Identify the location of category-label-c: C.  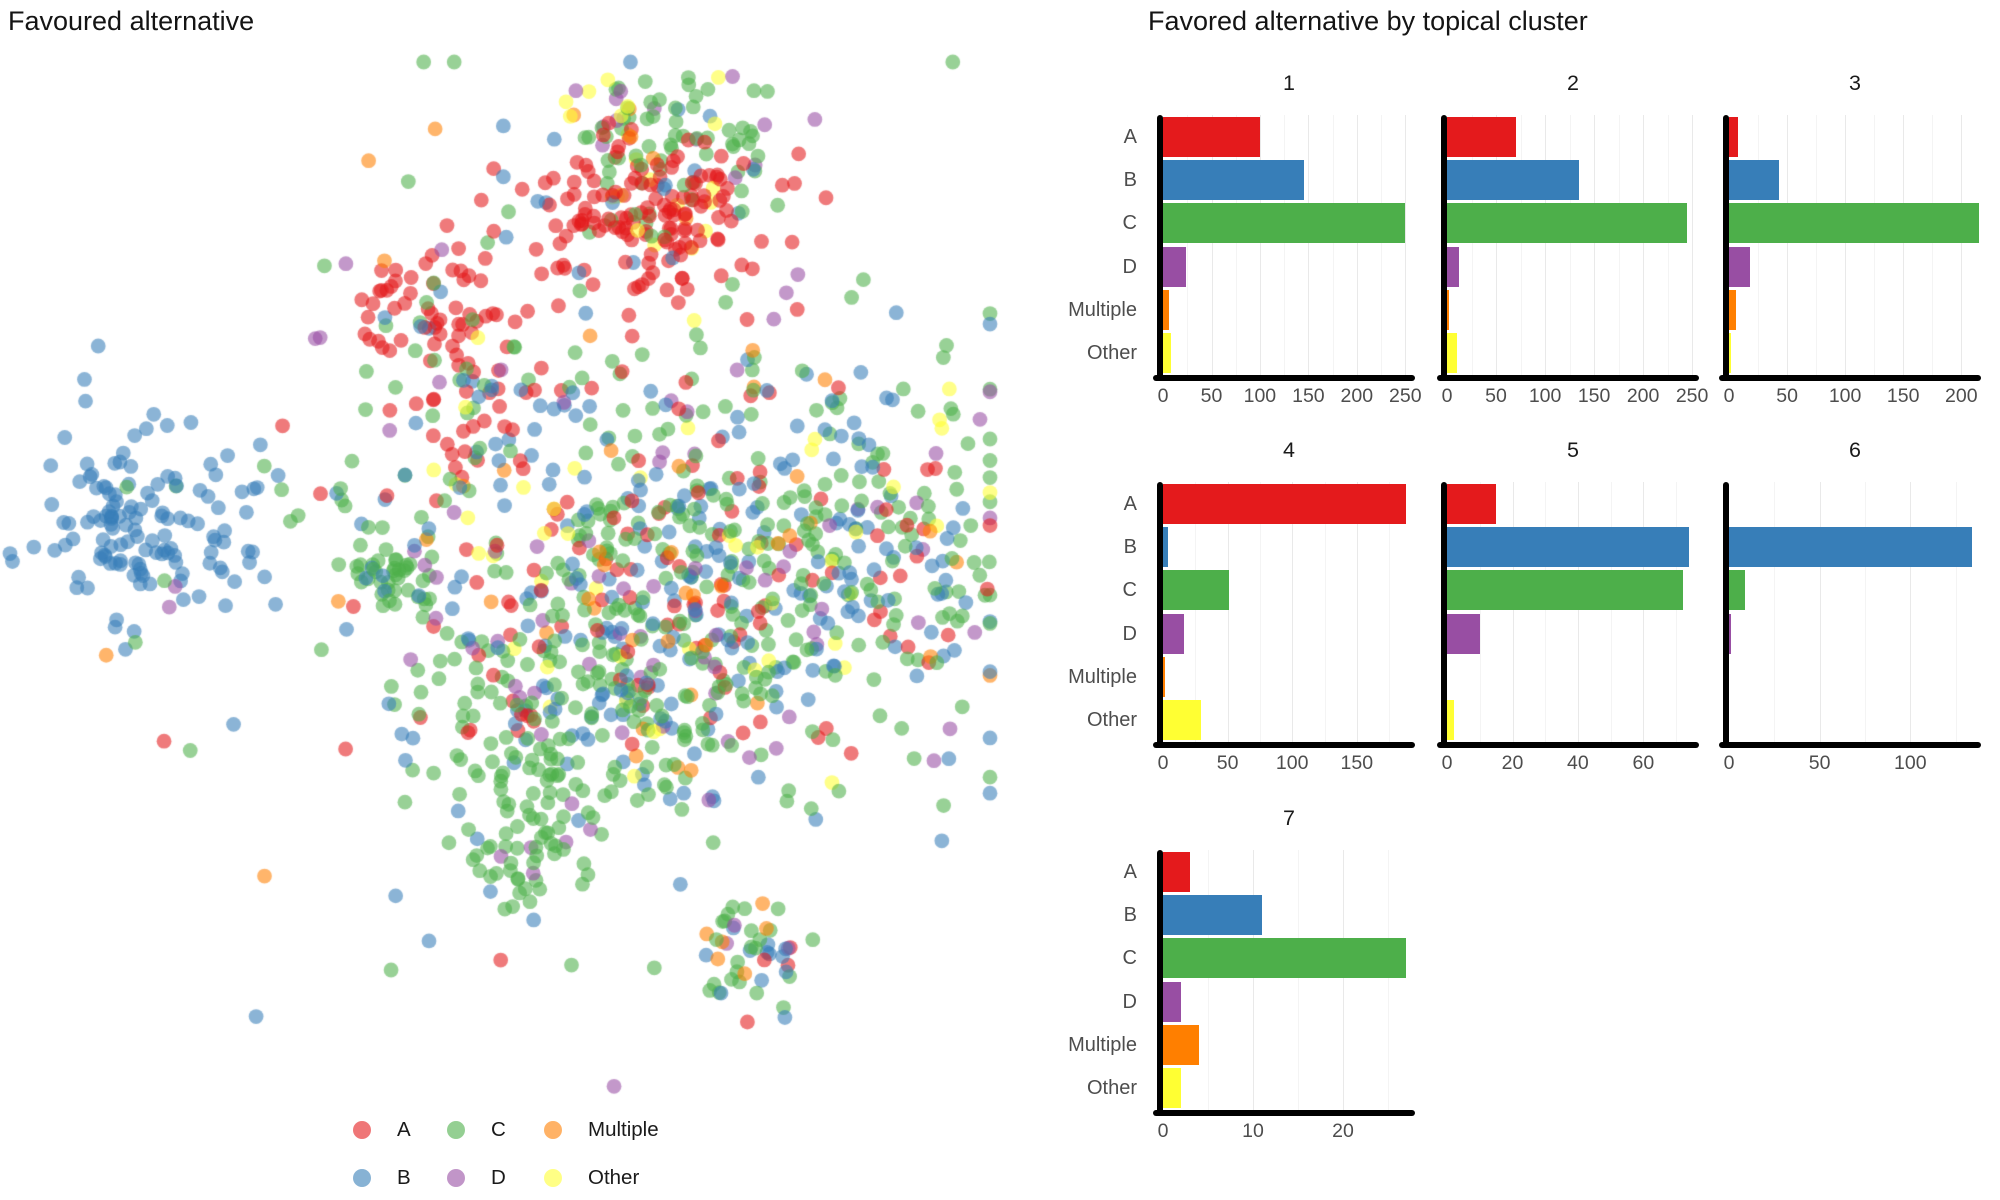
(1129, 590).